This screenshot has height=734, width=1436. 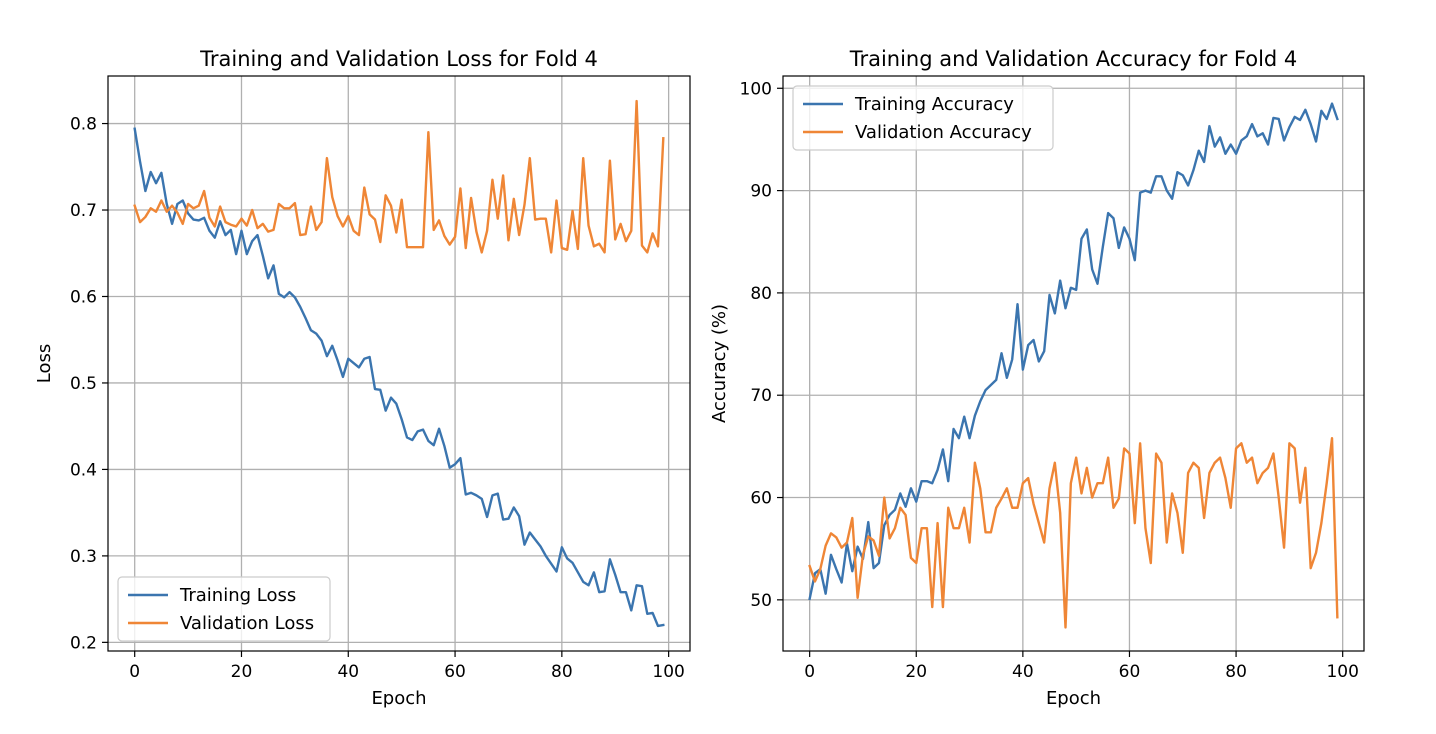 What do you see at coordinates (83, 643) in the screenshot?
I see `y-tick-label: 0.2` at bounding box center [83, 643].